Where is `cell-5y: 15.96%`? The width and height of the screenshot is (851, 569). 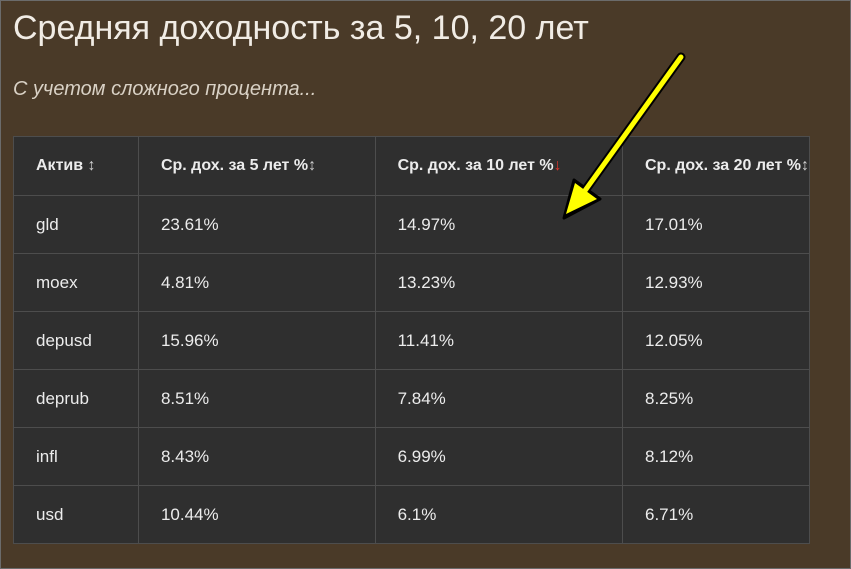
cell-5y: 15.96% is located at coordinates (256, 340).